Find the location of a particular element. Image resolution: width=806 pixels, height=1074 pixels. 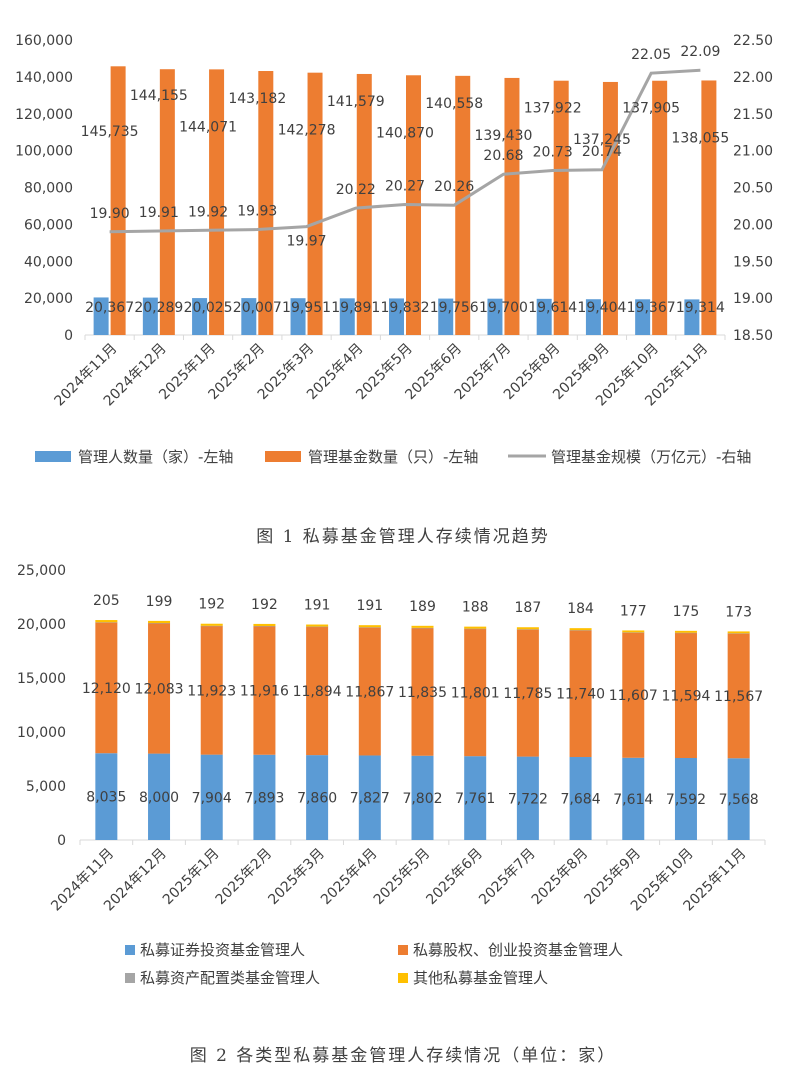

y-right-tick-label: 22.00 is located at coordinates (753, 78).